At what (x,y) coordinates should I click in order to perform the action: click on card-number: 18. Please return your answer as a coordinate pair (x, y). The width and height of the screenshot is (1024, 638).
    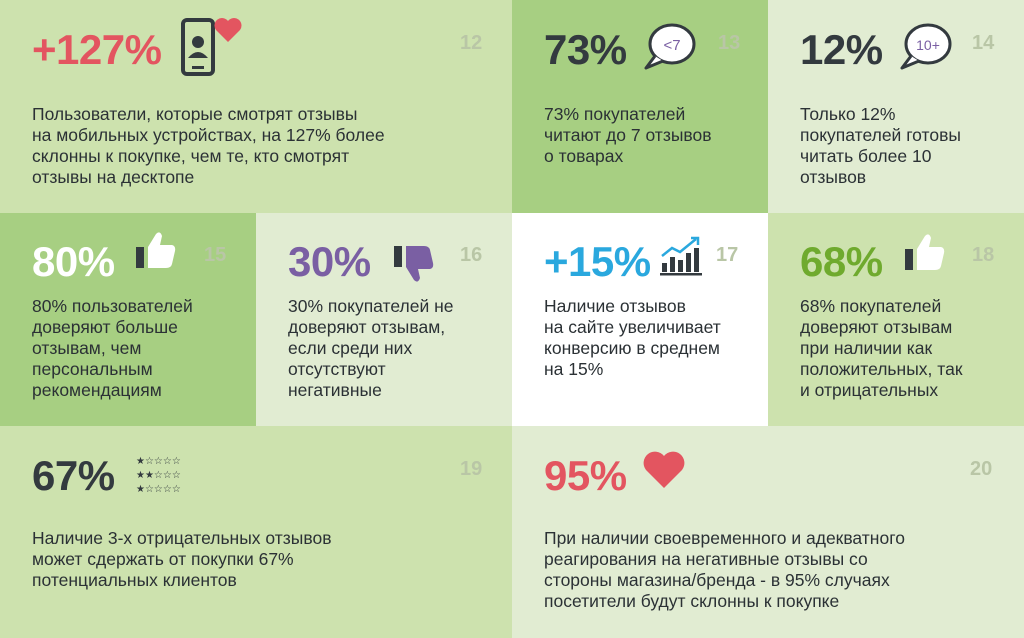
    Looking at the image, I should click on (983, 255).